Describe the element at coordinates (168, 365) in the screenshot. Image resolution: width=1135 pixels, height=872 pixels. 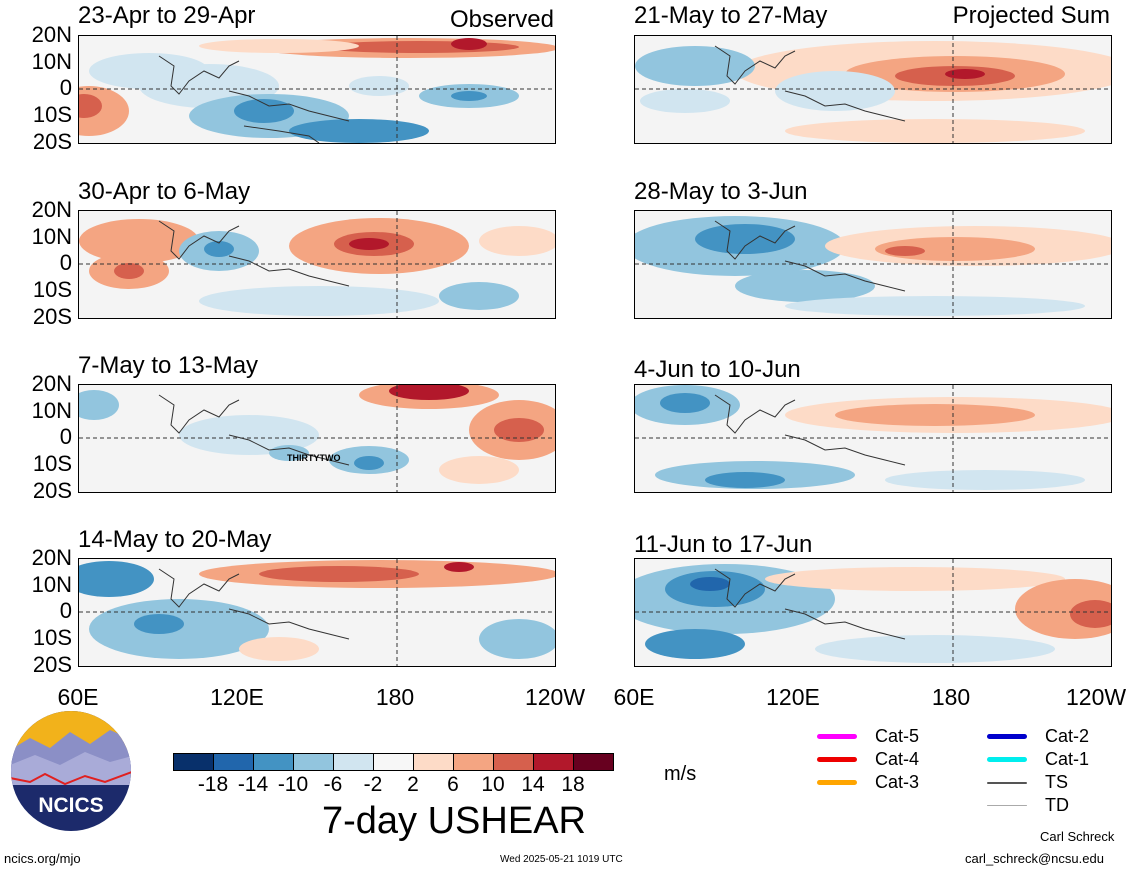
I see `panel-title-3: 7-May to 13-May` at that location.